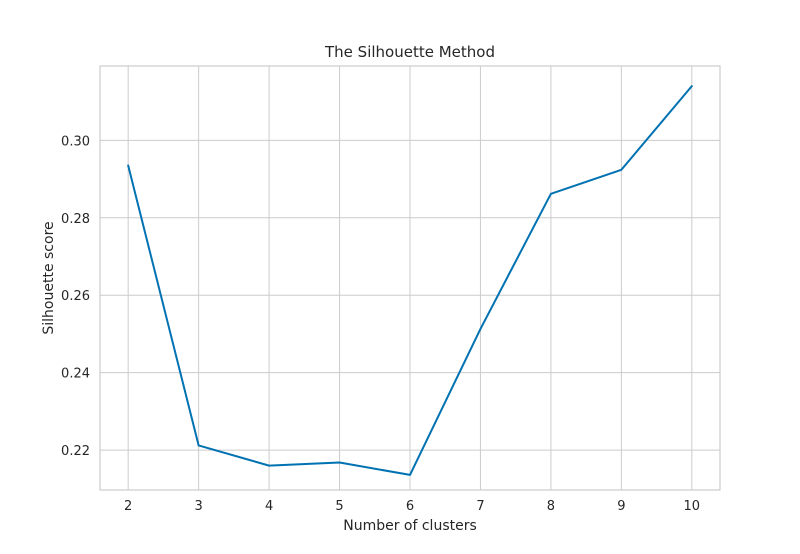 The width and height of the screenshot is (800, 554). I want to click on y-tick-label: 0.28, so click(75, 219).